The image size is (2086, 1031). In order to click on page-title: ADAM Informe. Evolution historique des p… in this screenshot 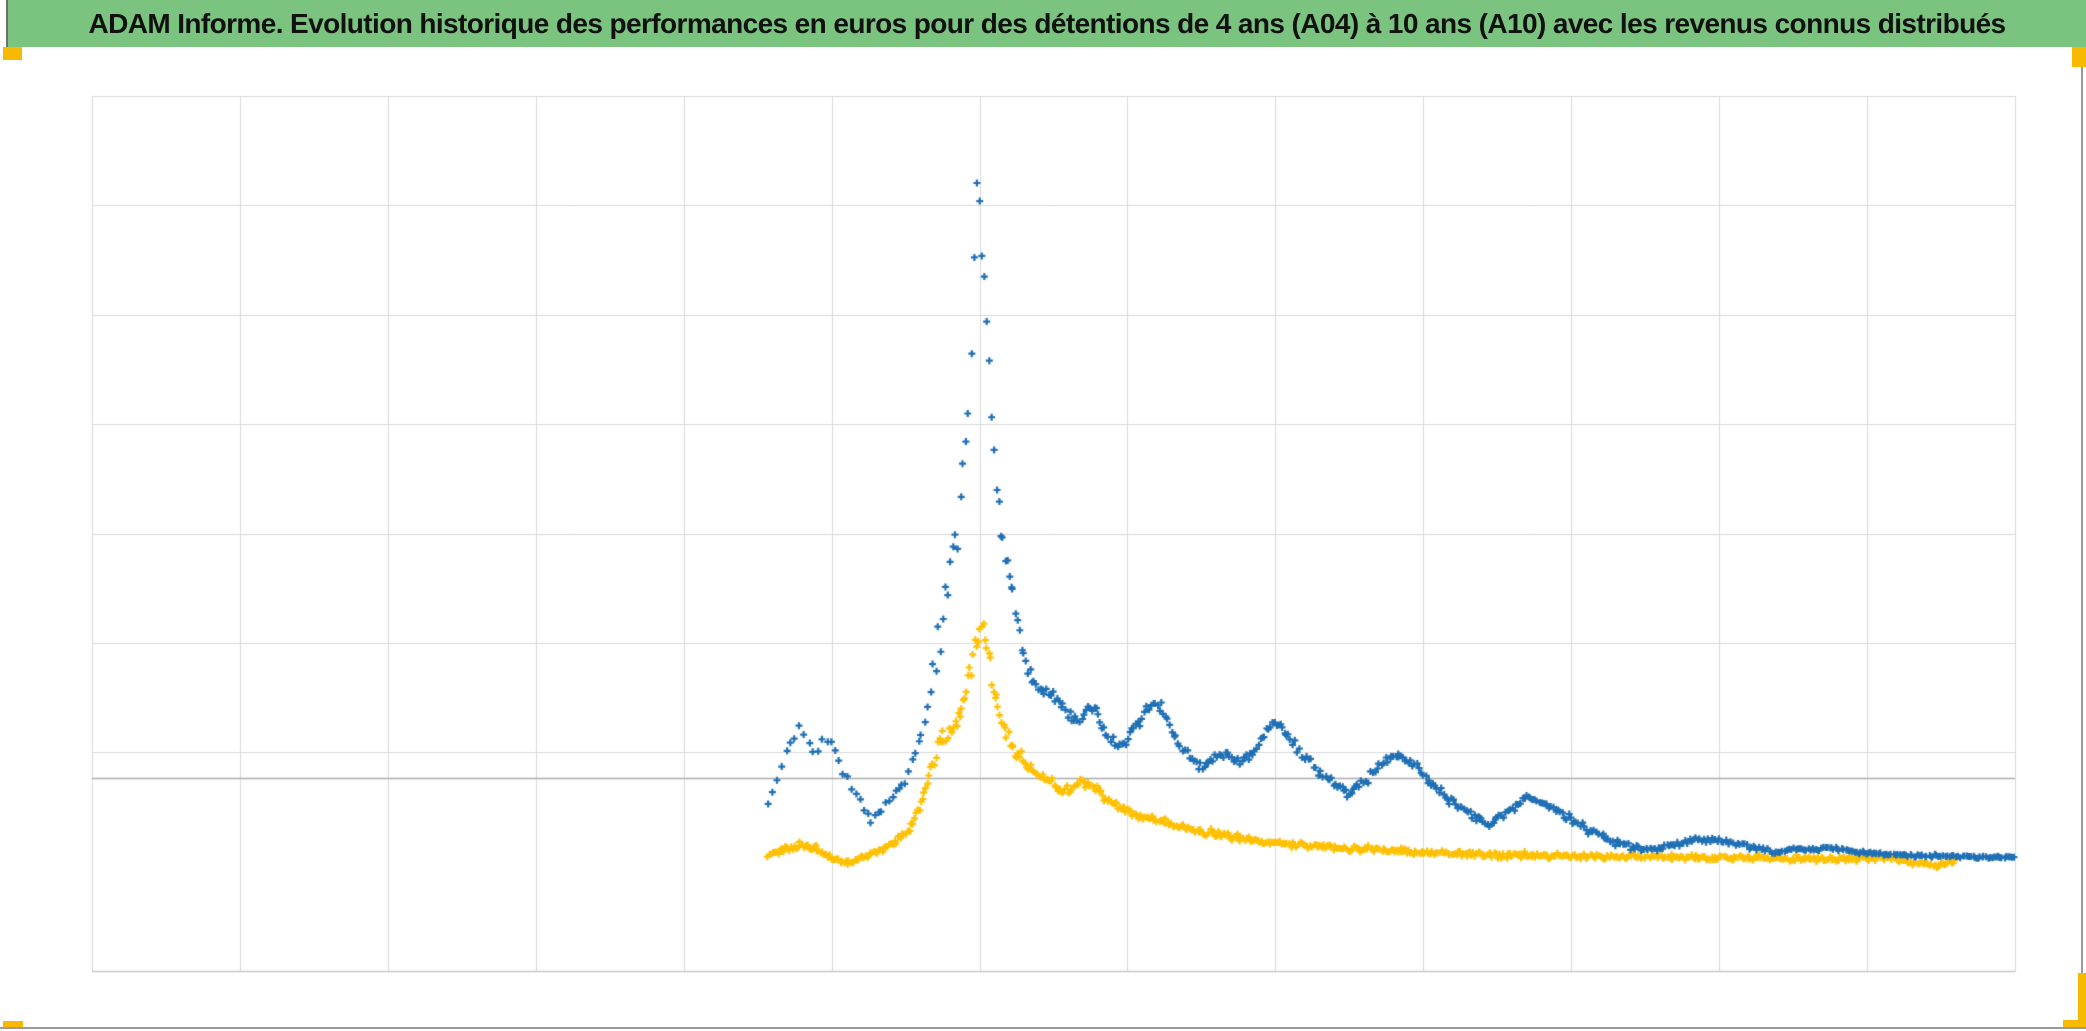, I will do `click(1047, 23)`.